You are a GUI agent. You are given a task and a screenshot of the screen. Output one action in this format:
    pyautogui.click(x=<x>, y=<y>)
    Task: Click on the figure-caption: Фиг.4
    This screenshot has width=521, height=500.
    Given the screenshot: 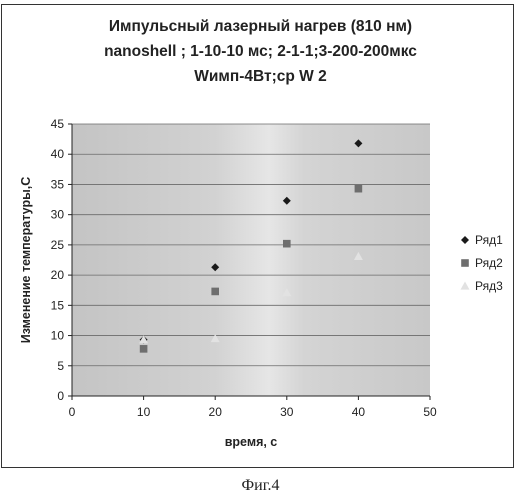 What is the action you would take?
    pyautogui.click(x=260, y=486)
    